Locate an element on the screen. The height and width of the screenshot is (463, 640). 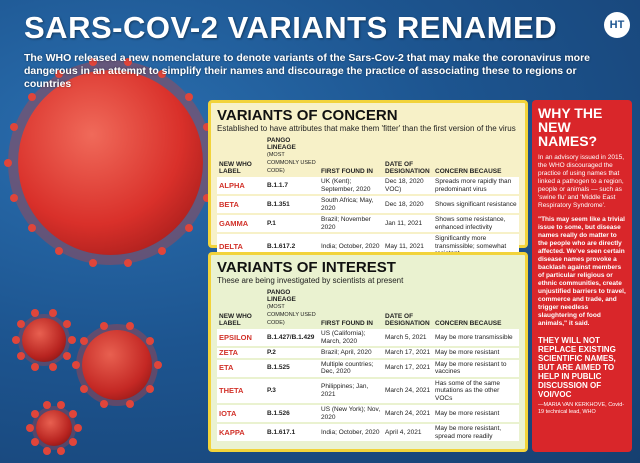
variant-lineage: P.2 is located at coordinates (292, 353).